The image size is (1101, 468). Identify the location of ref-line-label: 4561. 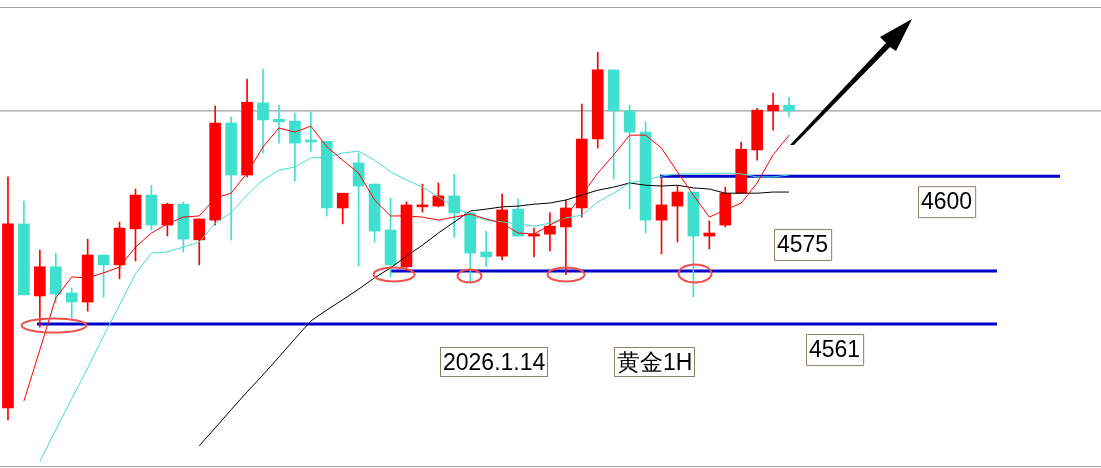
(835, 349).